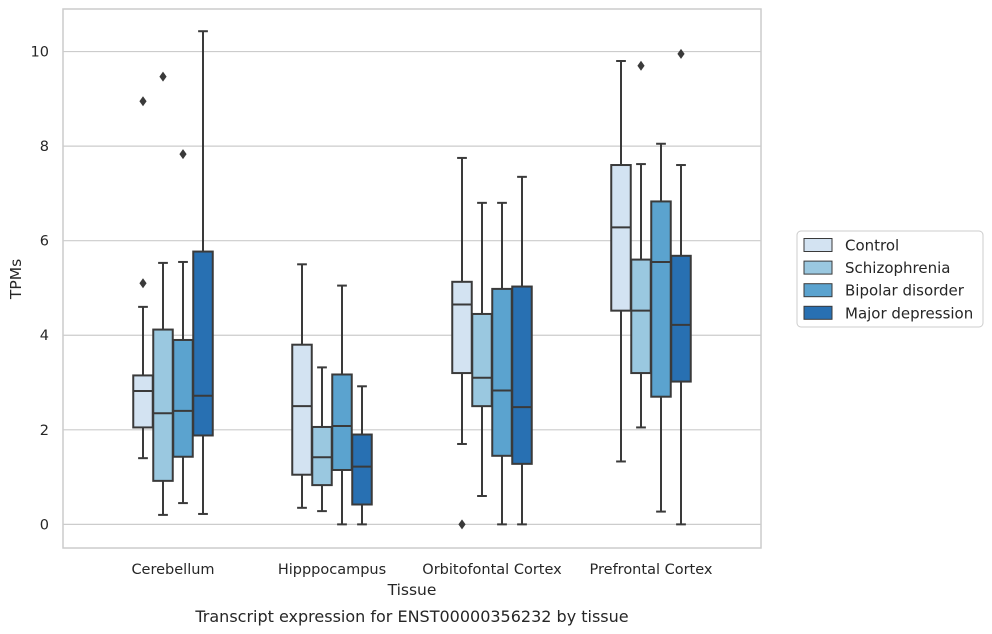 This screenshot has width=992, height=634. Describe the element at coordinates (44, 242) in the screenshot. I see `y-tick-label: 6` at that location.